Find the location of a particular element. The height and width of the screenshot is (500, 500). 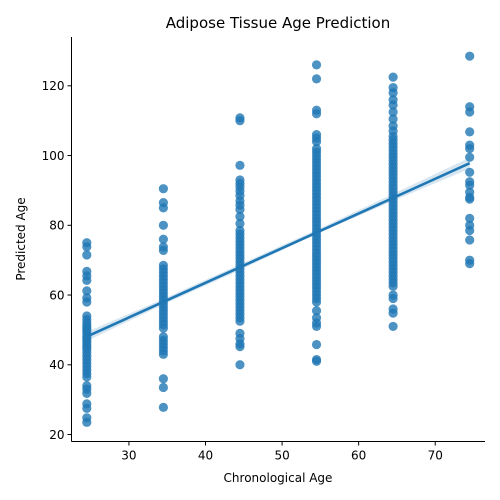

y-tick-label: 20 is located at coordinates (56, 435).